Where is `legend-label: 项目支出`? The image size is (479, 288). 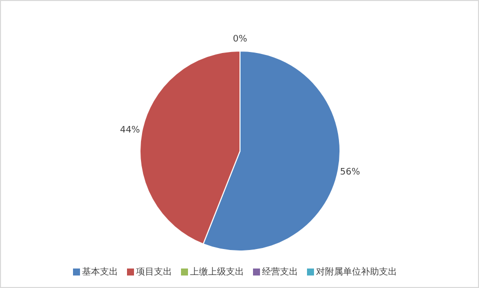 legend-label: 项目支出 is located at coordinates (154, 272).